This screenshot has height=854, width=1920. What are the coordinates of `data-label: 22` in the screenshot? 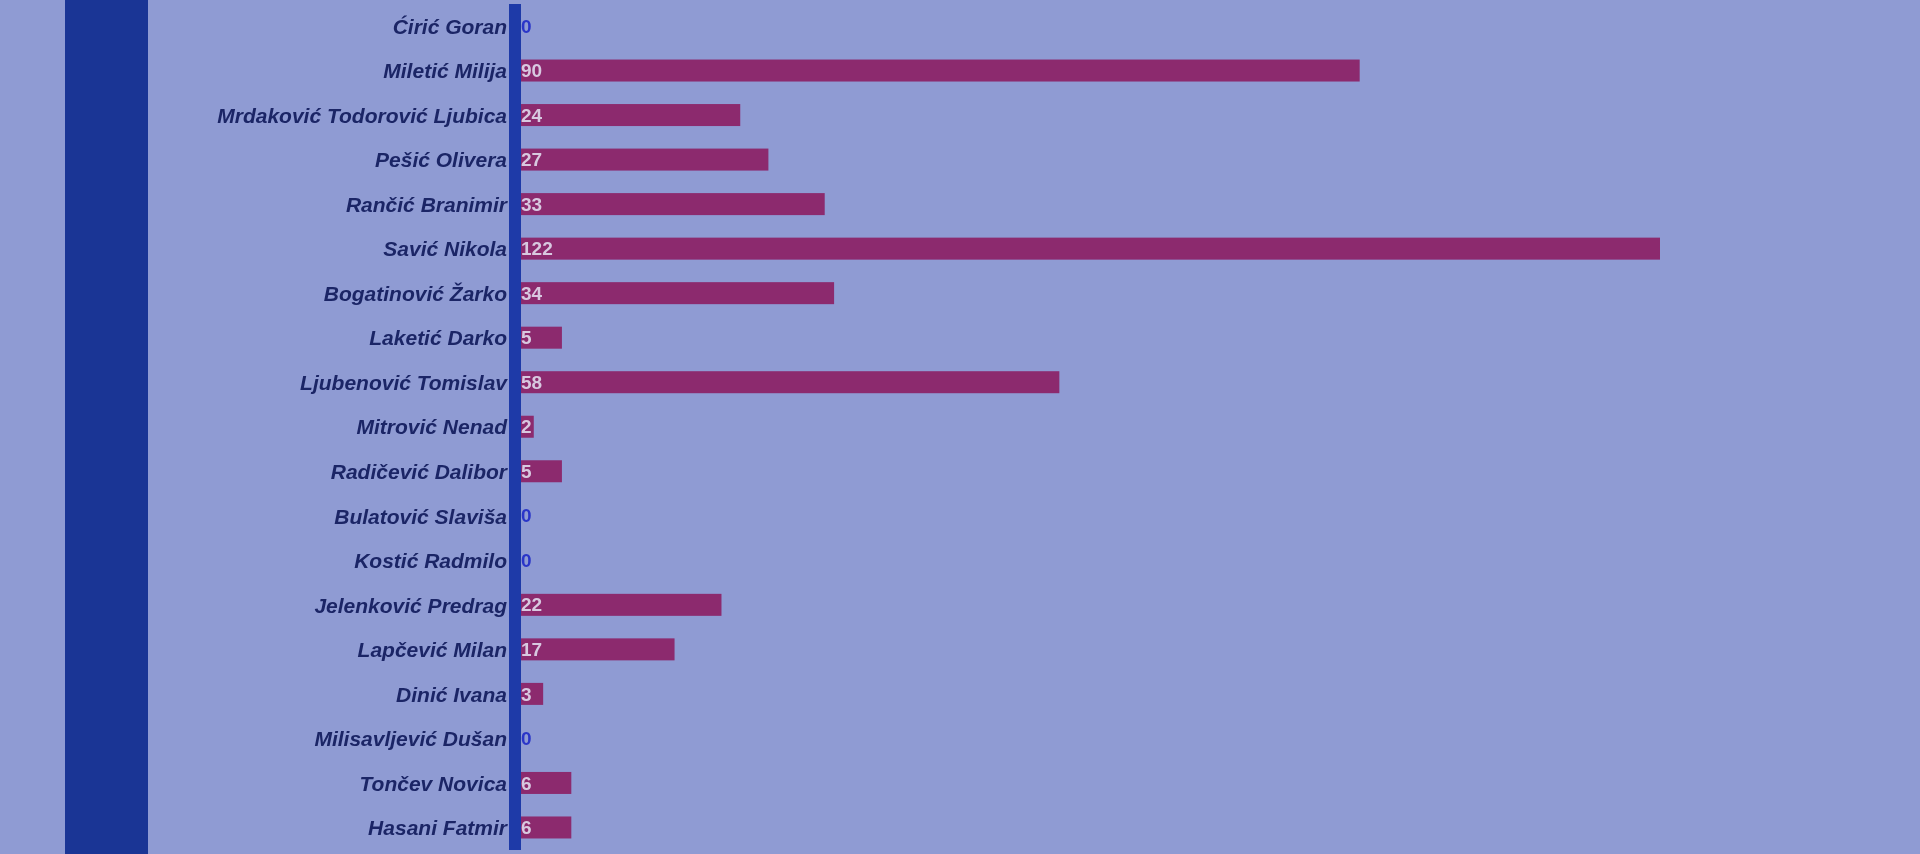 It's located at (532, 605).